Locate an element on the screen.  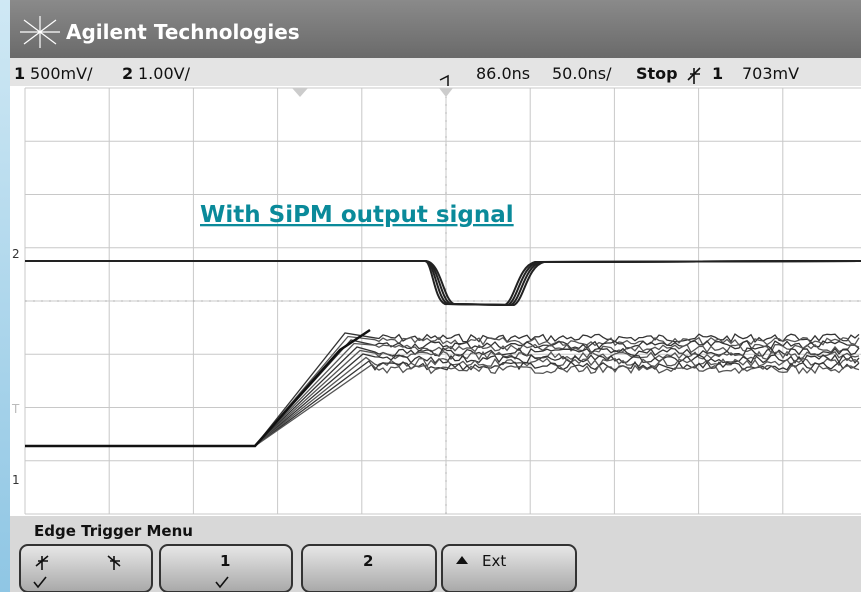
ch1-scale: 500mV/ is located at coordinates (61, 73).